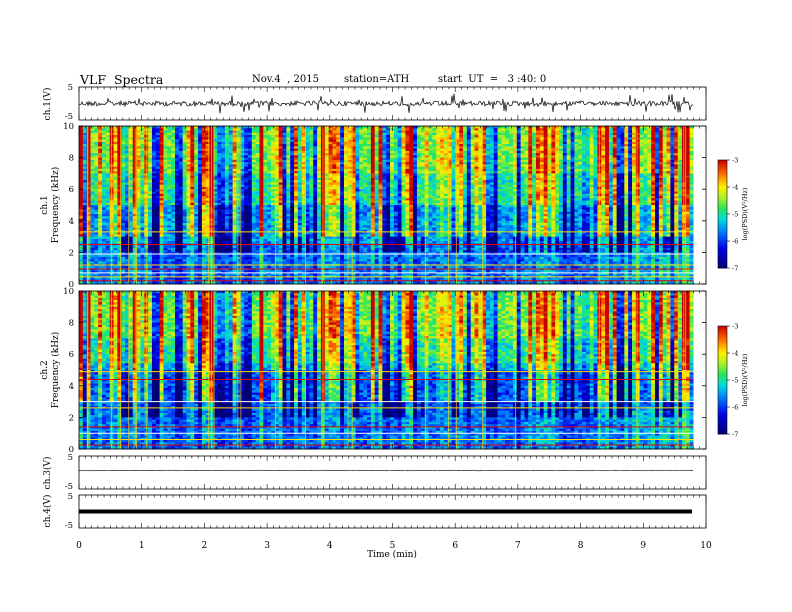 Image resolution: width=792 pixels, height=612 pixels. I want to click on ch4-ytick-bottom: -5, so click(69, 526).